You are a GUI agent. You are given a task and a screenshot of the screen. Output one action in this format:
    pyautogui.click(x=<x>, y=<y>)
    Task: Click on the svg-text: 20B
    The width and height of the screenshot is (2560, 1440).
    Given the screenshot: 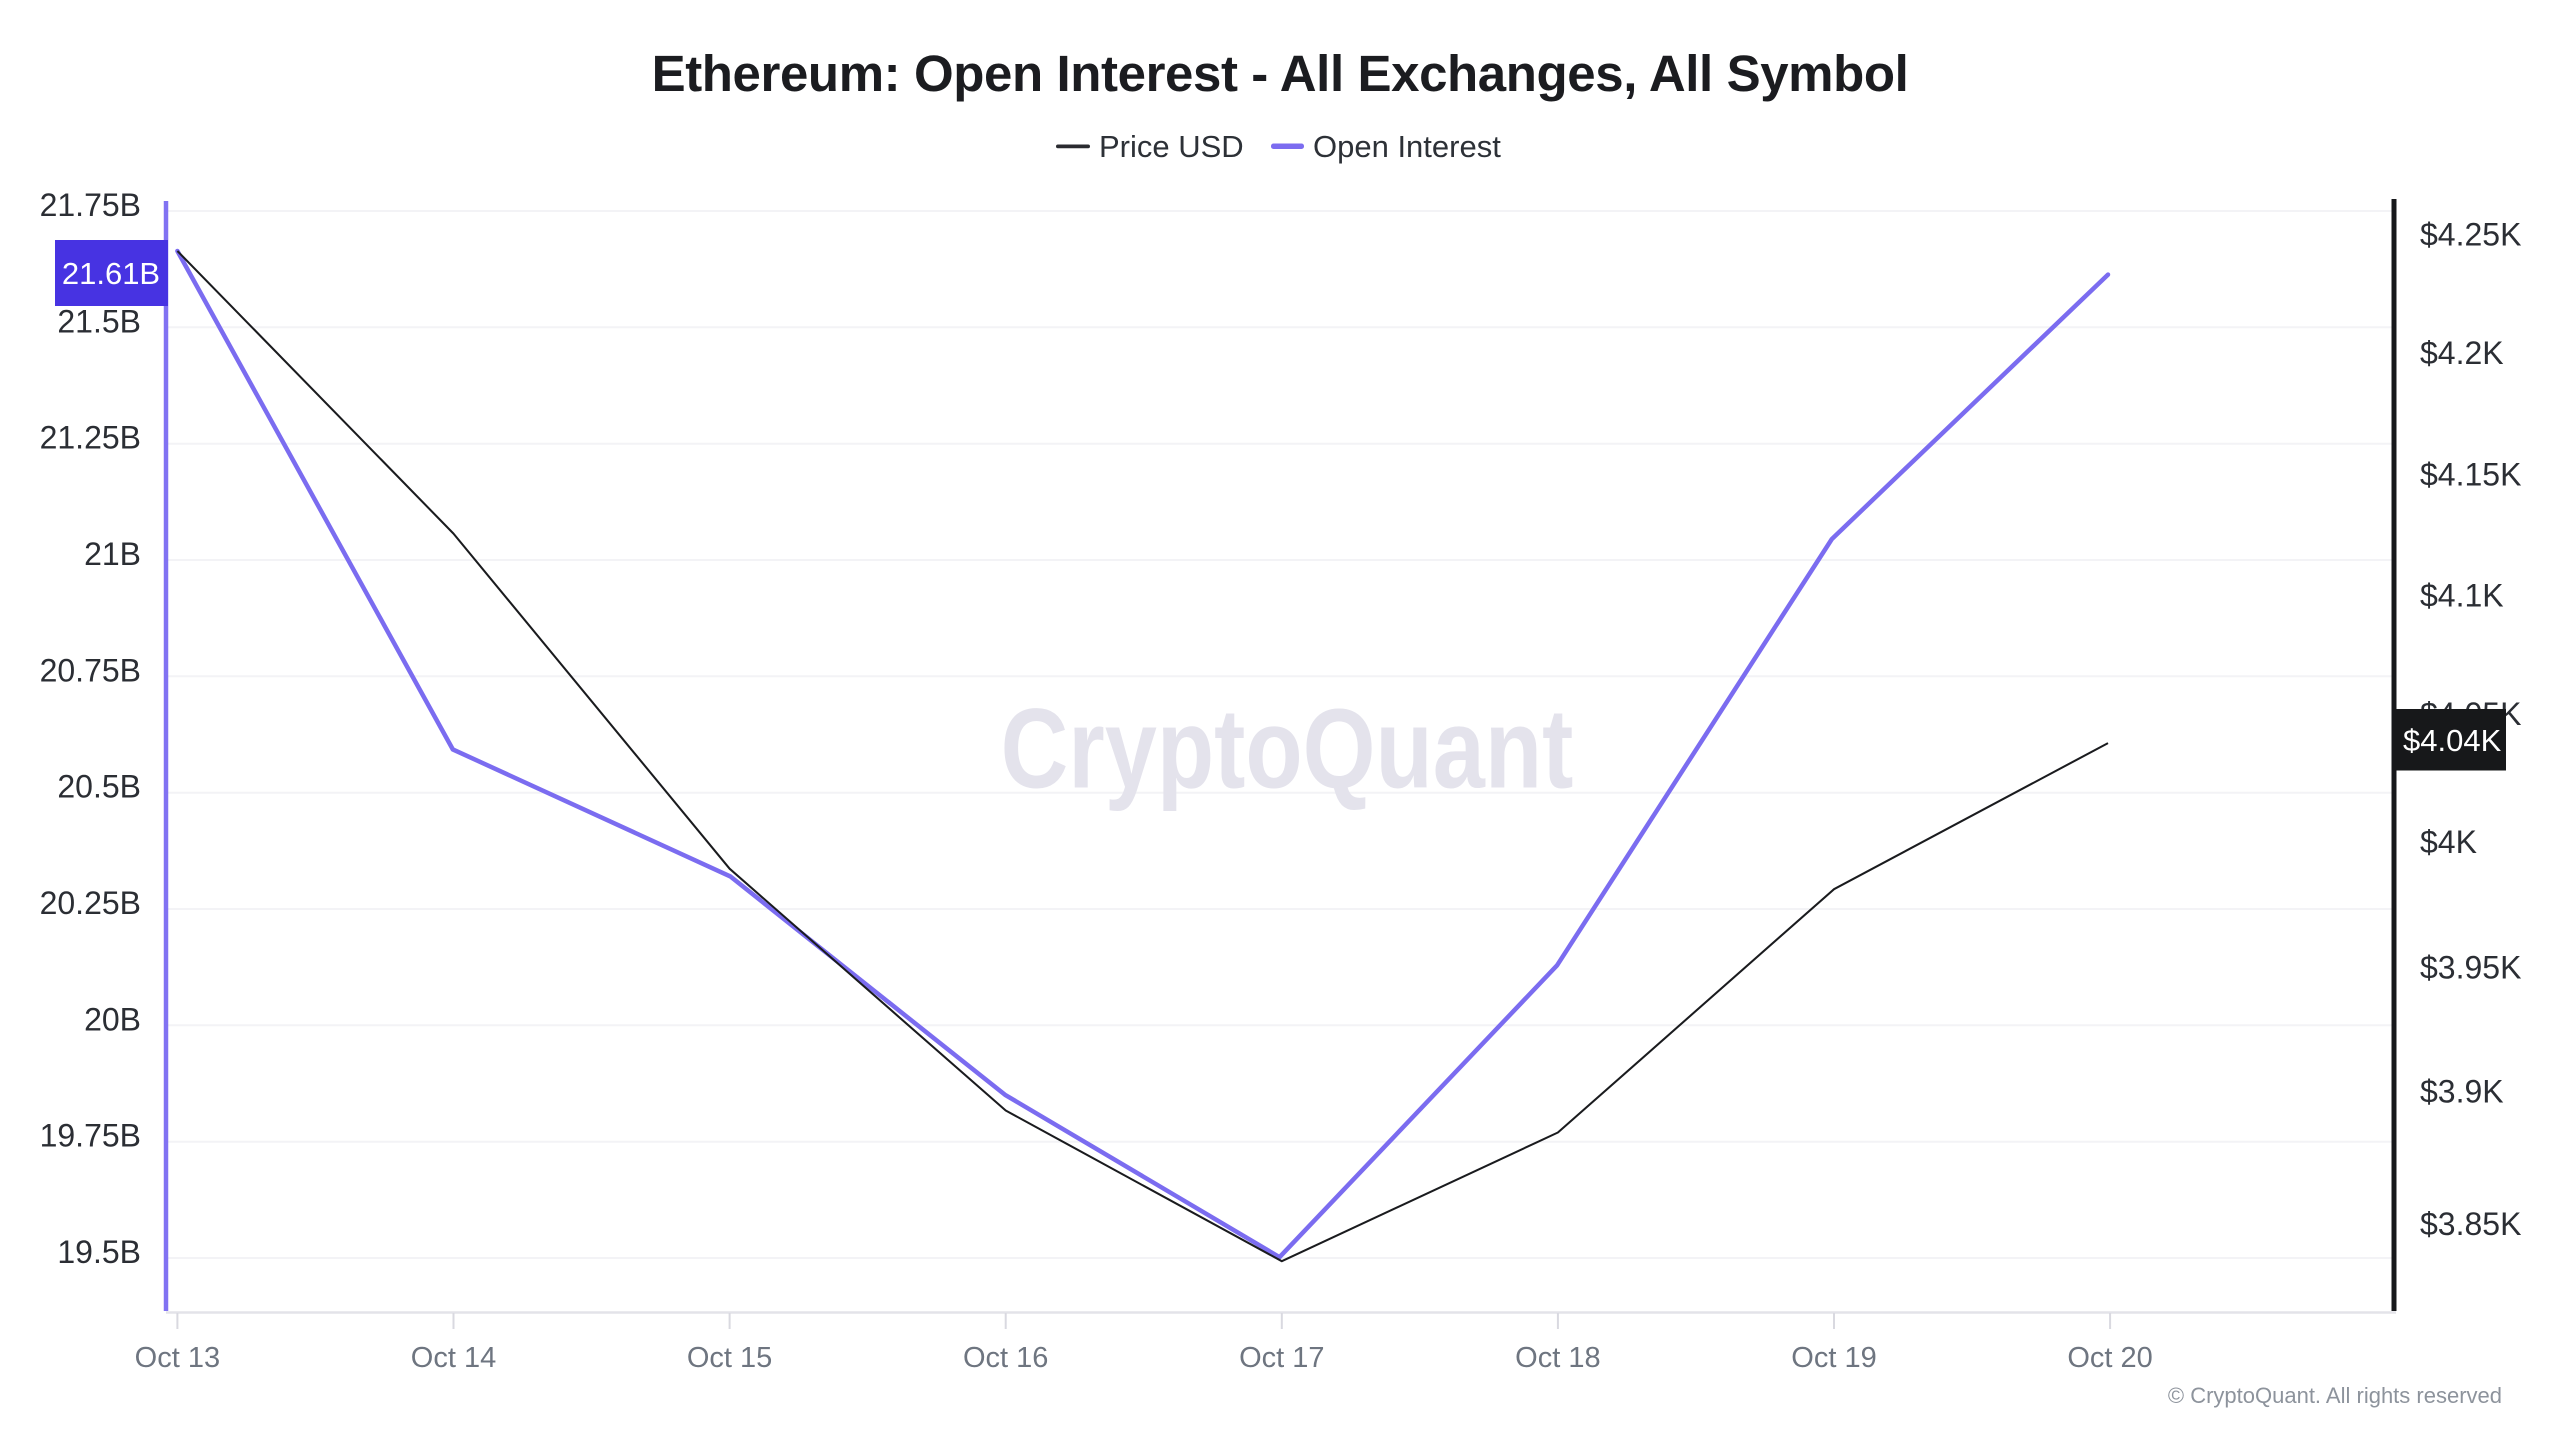 What is the action you would take?
    pyautogui.click(x=112, y=1019)
    